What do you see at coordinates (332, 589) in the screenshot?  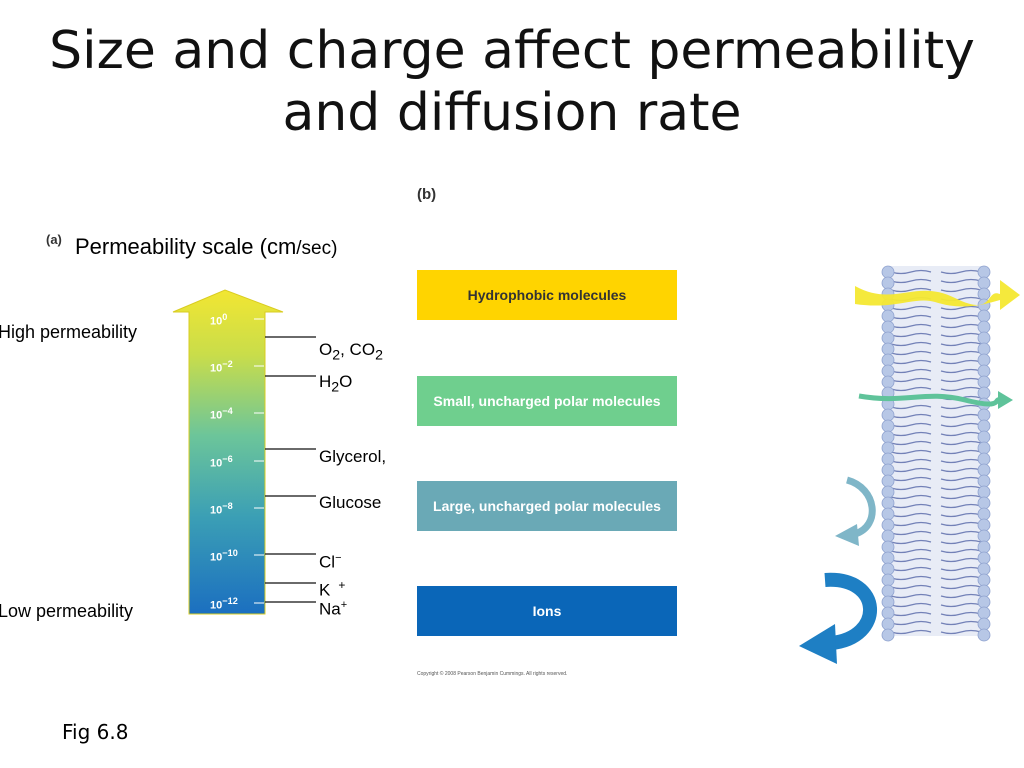 I see `label-k: K +` at bounding box center [332, 589].